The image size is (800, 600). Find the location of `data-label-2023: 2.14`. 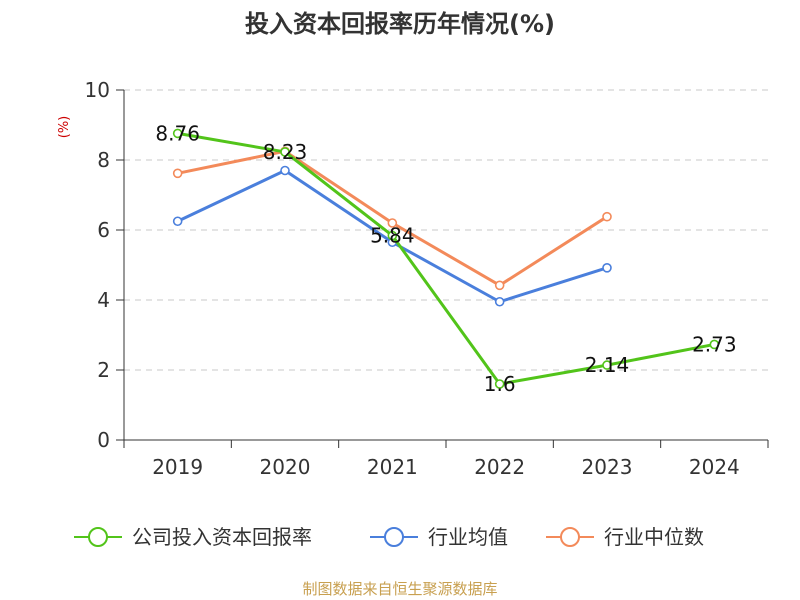

data-label-2023: 2.14 is located at coordinates (607, 365).